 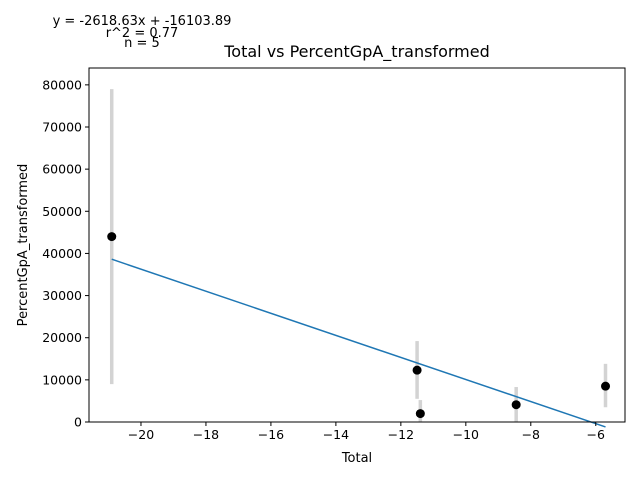 What do you see at coordinates (62, 127) in the screenshot?
I see `y-tick-label: 70000` at bounding box center [62, 127].